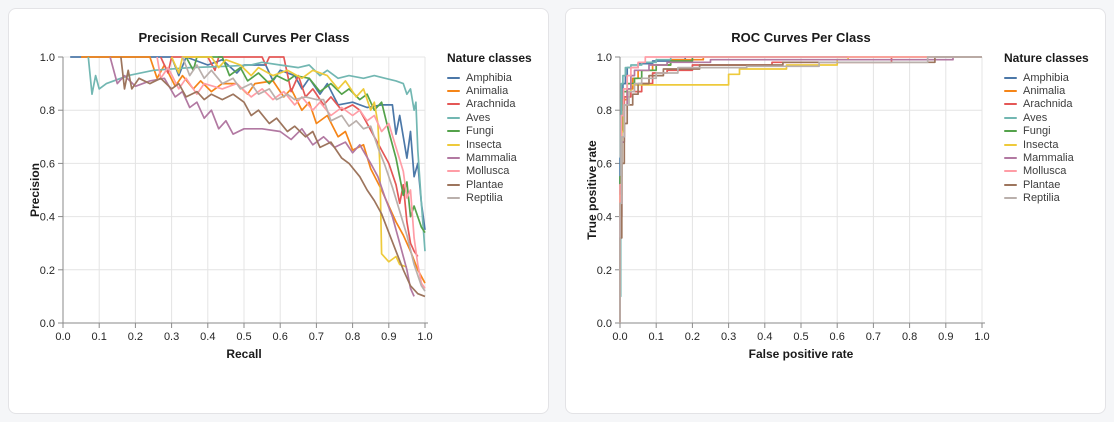 This screenshot has width=1114, height=422. Describe the element at coordinates (1053, 131) in the screenshot. I see `legend-item-fungi: Fungi` at that location.